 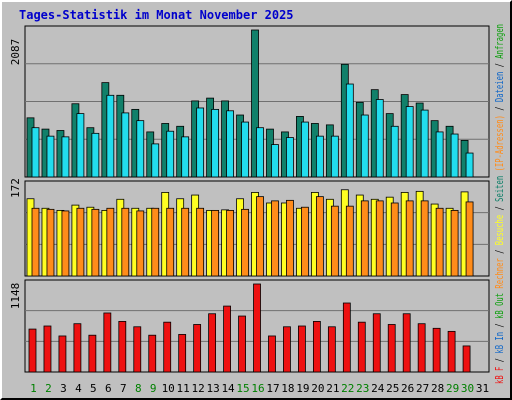 What do you see at coordinates (257, 388) in the screenshot?
I see `day-label-16: 16` at bounding box center [257, 388].